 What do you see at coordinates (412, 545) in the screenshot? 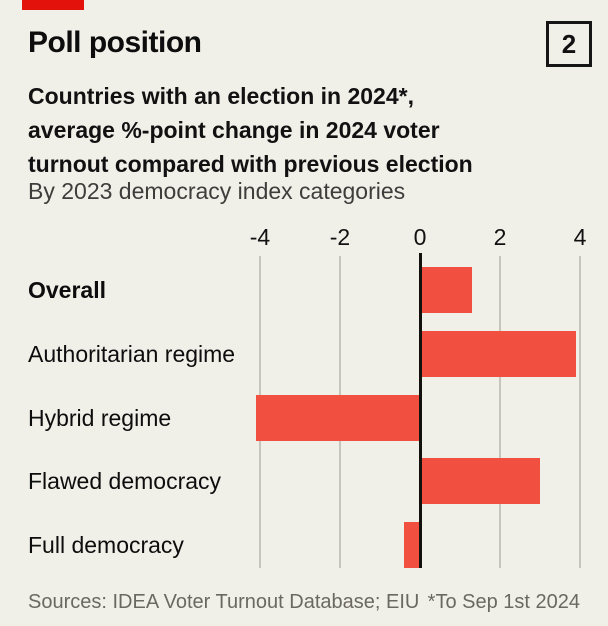
I see `bar-full-democracy` at bounding box center [412, 545].